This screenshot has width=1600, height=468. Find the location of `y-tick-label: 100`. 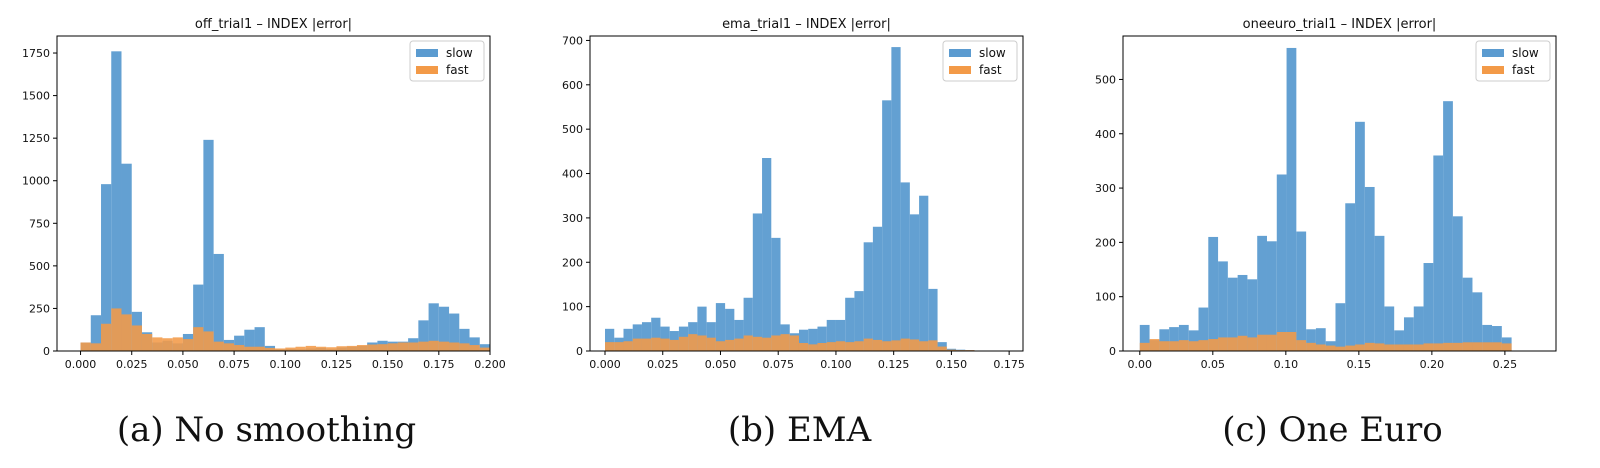

y-tick-label: 100 is located at coordinates (572, 307).